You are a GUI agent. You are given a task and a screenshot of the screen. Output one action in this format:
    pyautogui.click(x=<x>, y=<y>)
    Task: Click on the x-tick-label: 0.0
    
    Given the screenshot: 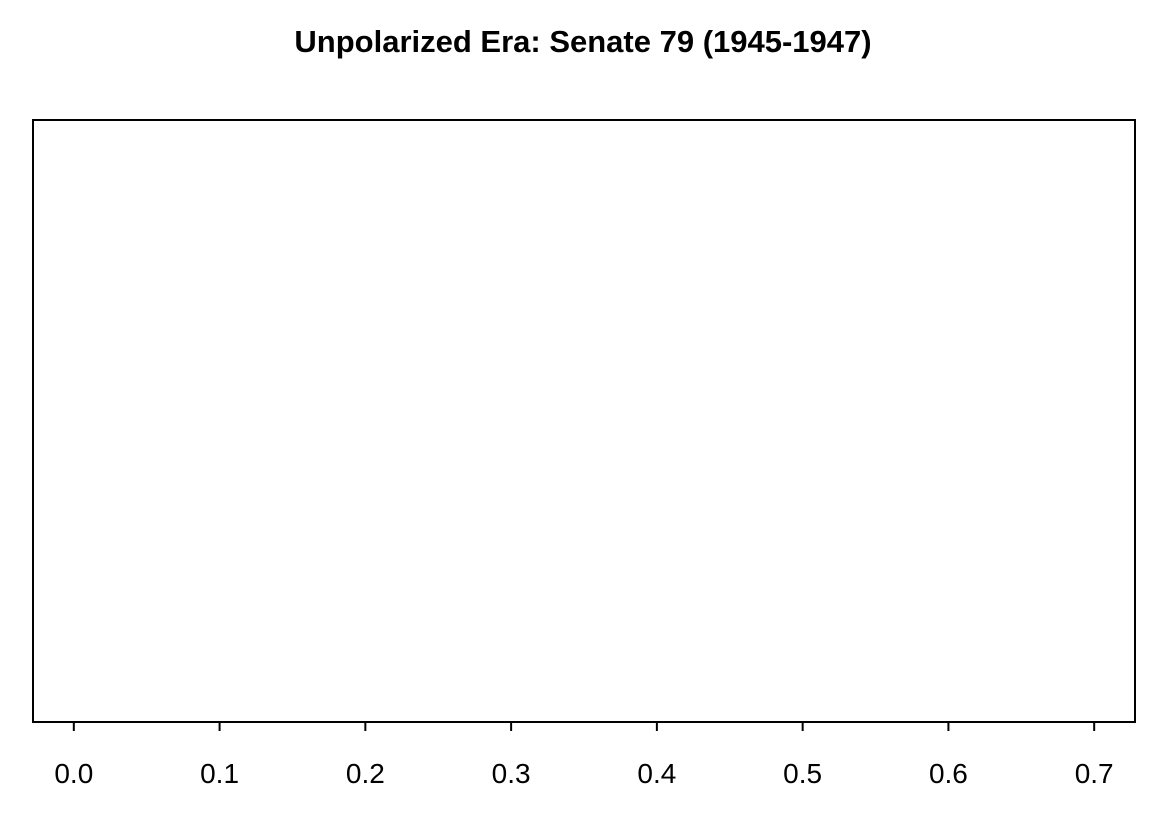 What is the action you would take?
    pyautogui.click(x=73, y=773)
    